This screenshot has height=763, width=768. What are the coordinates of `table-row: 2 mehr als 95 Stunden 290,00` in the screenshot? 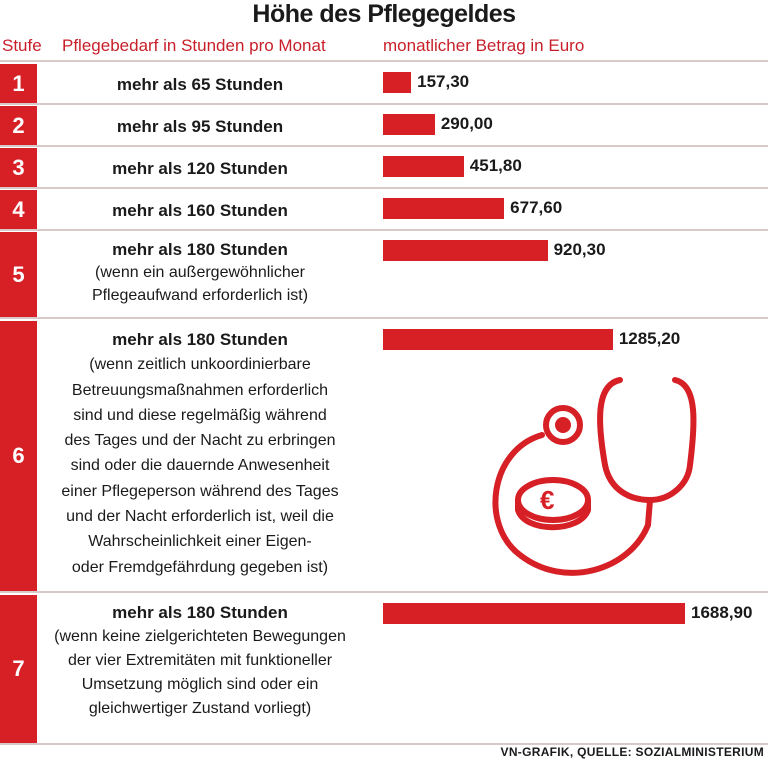 It's located at (384, 126).